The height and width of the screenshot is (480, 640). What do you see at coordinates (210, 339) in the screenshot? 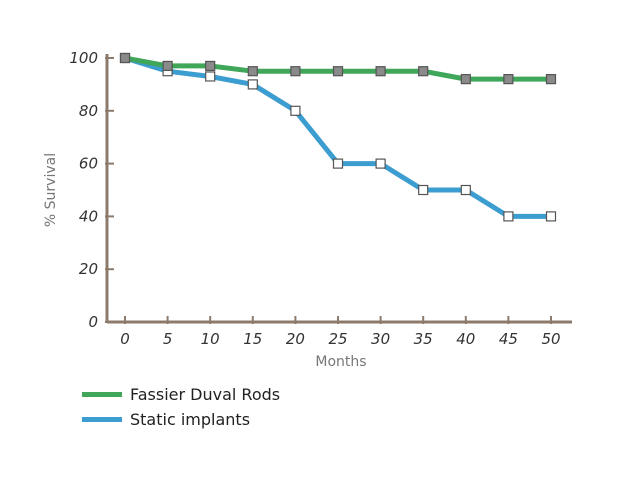
I see `x-tick-label: 10` at bounding box center [210, 339].